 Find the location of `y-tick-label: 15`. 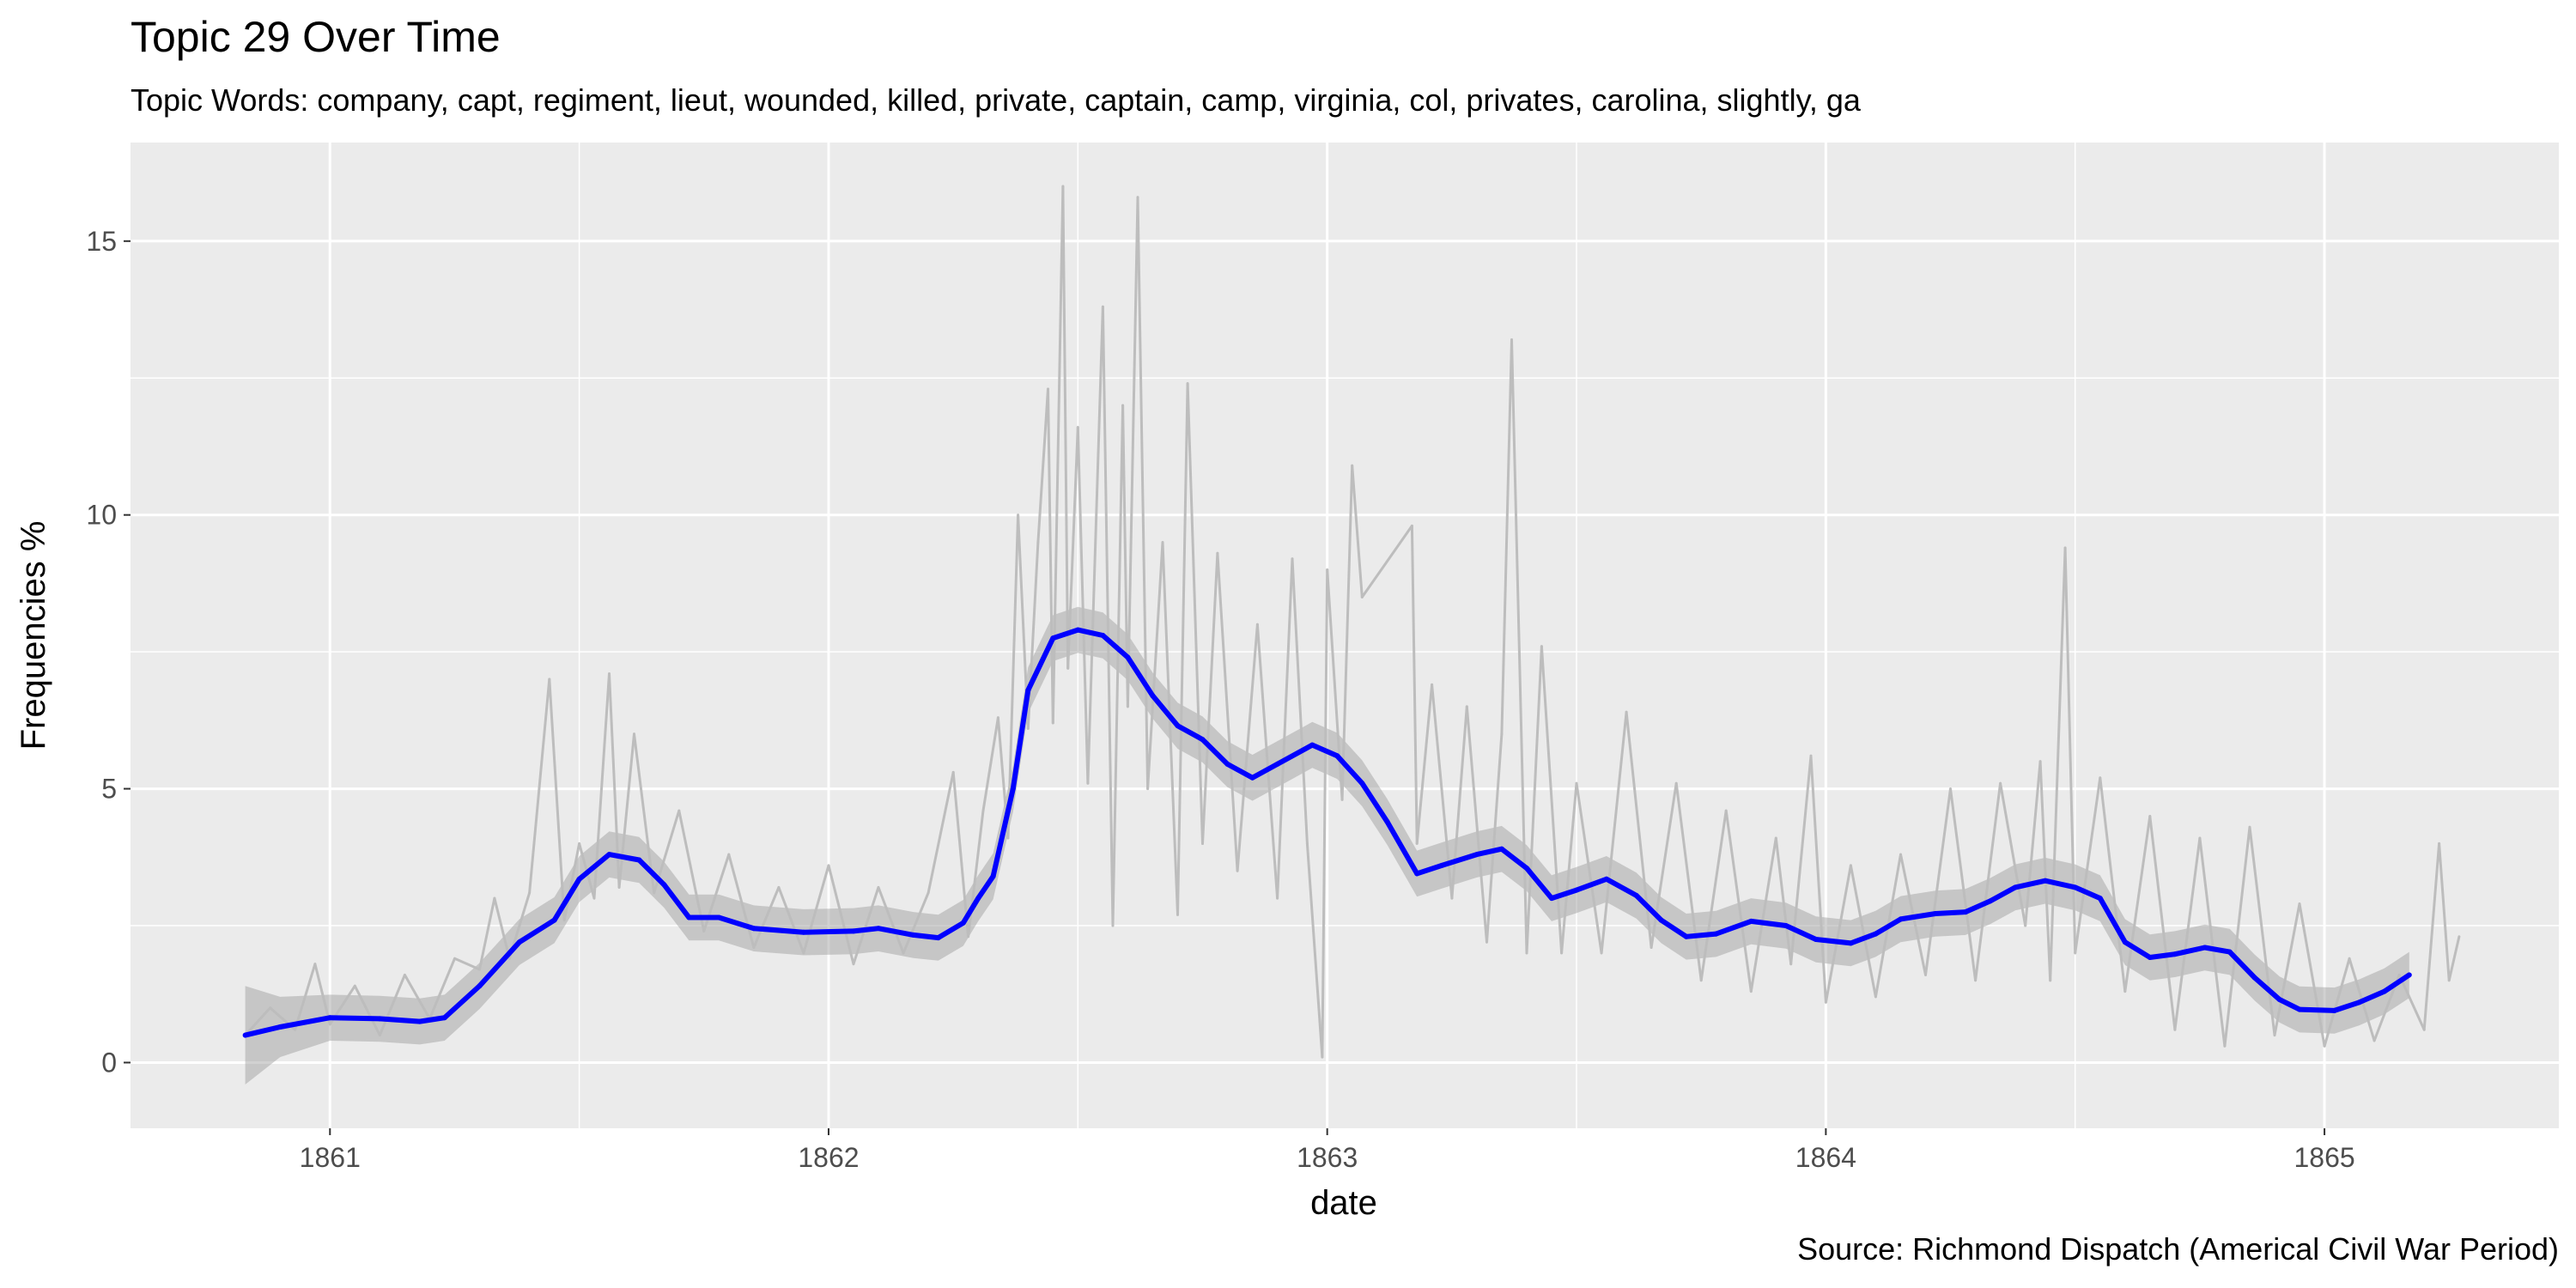

y-tick-label: 15 is located at coordinates (101, 241).